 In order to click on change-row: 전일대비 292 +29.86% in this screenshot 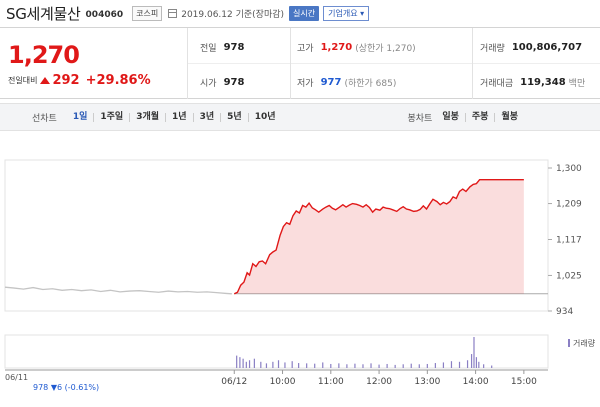, I will do `click(79, 80)`.